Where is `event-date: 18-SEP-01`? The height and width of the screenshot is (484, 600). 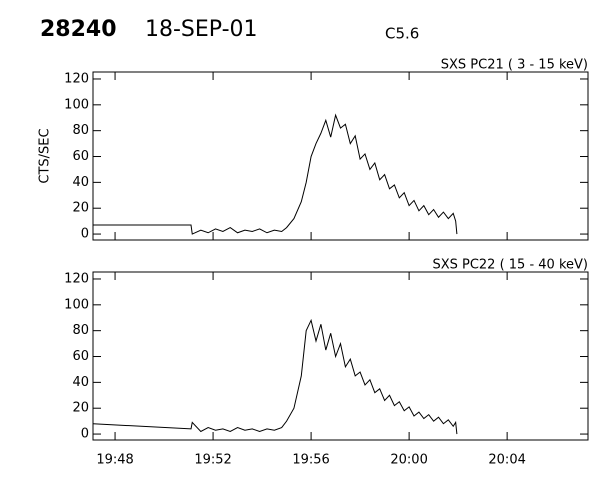 event-date: 18-SEP-01 is located at coordinates (201, 29).